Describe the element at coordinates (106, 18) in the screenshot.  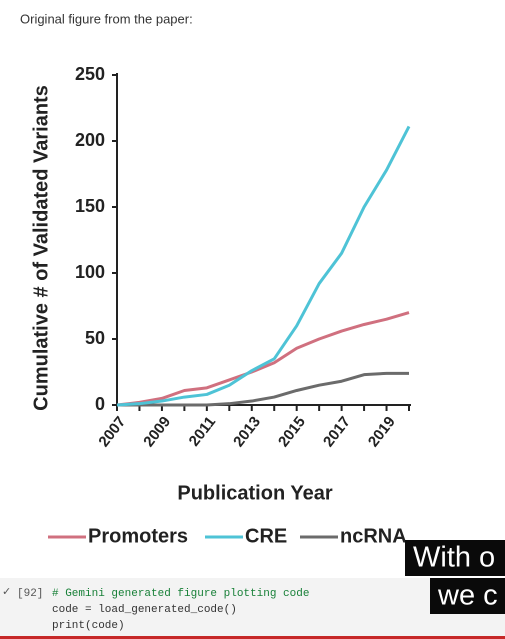
I see `header: Original figure from the paper:` at that location.